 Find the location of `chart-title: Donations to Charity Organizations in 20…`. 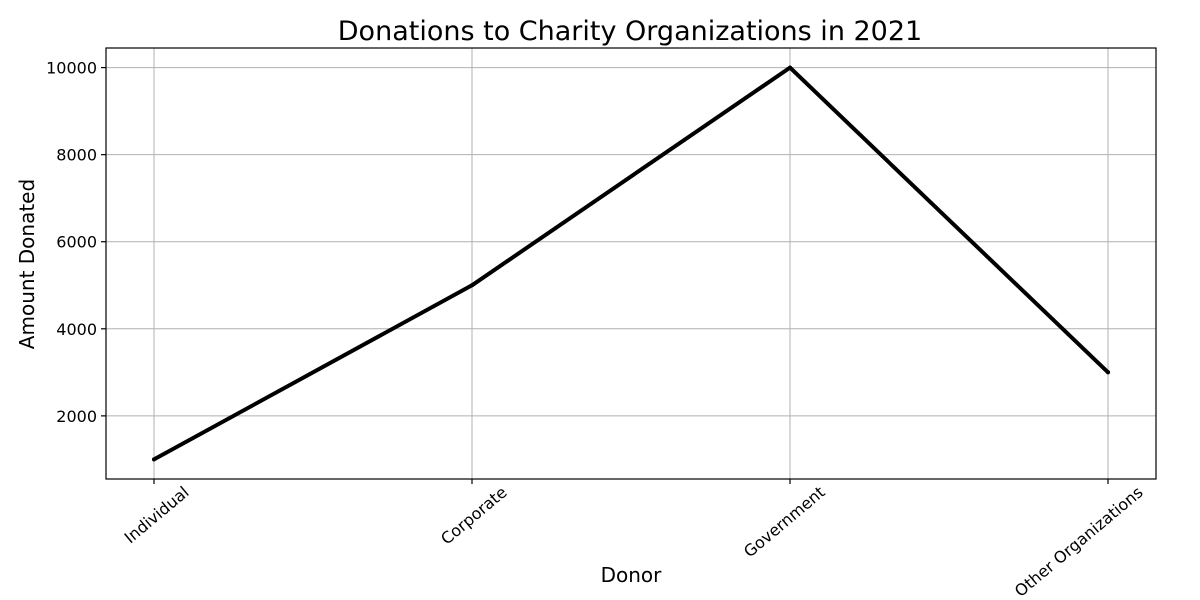

chart-title: Donations to Charity Organizations in 20… is located at coordinates (630, 31).